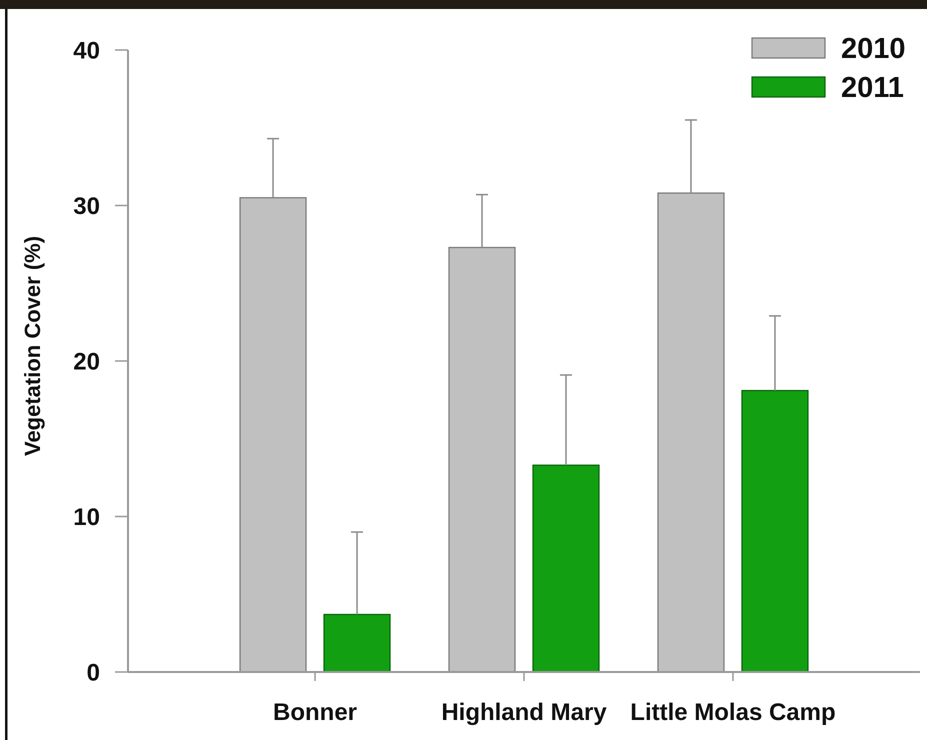 This screenshot has width=927, height=740. Describe the element at coordinates (86, 206) in the screenshot. I see `y-tick-label: 30` at that location.